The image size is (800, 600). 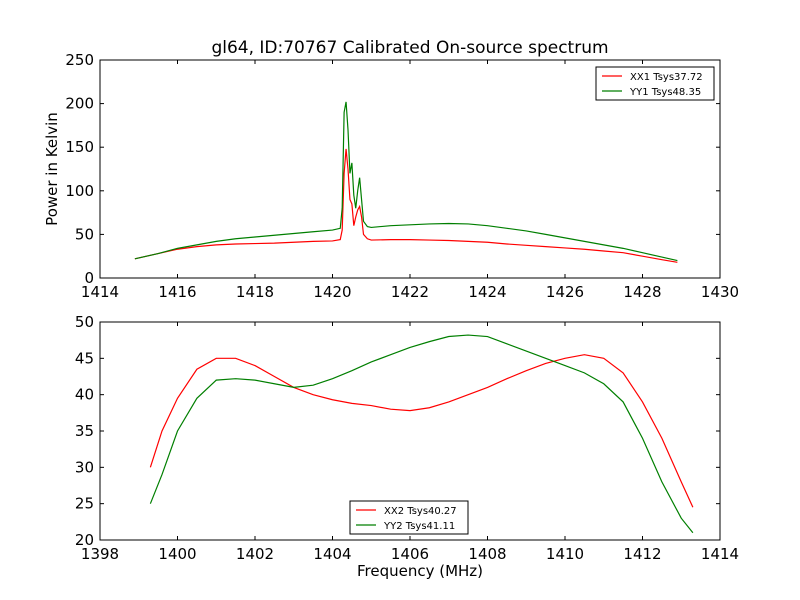 I want to click on x-axis-label: Frequency (MHz), so click(x=420, y=571).